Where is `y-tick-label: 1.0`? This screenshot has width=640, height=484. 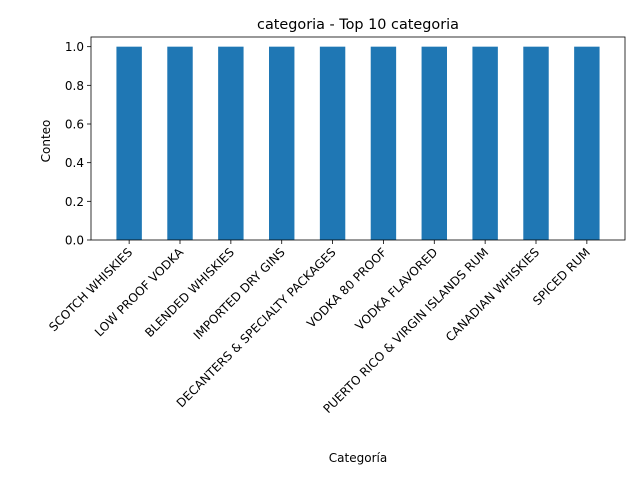 y-tick-label: 1.0 is located at coordinates (74, 47).